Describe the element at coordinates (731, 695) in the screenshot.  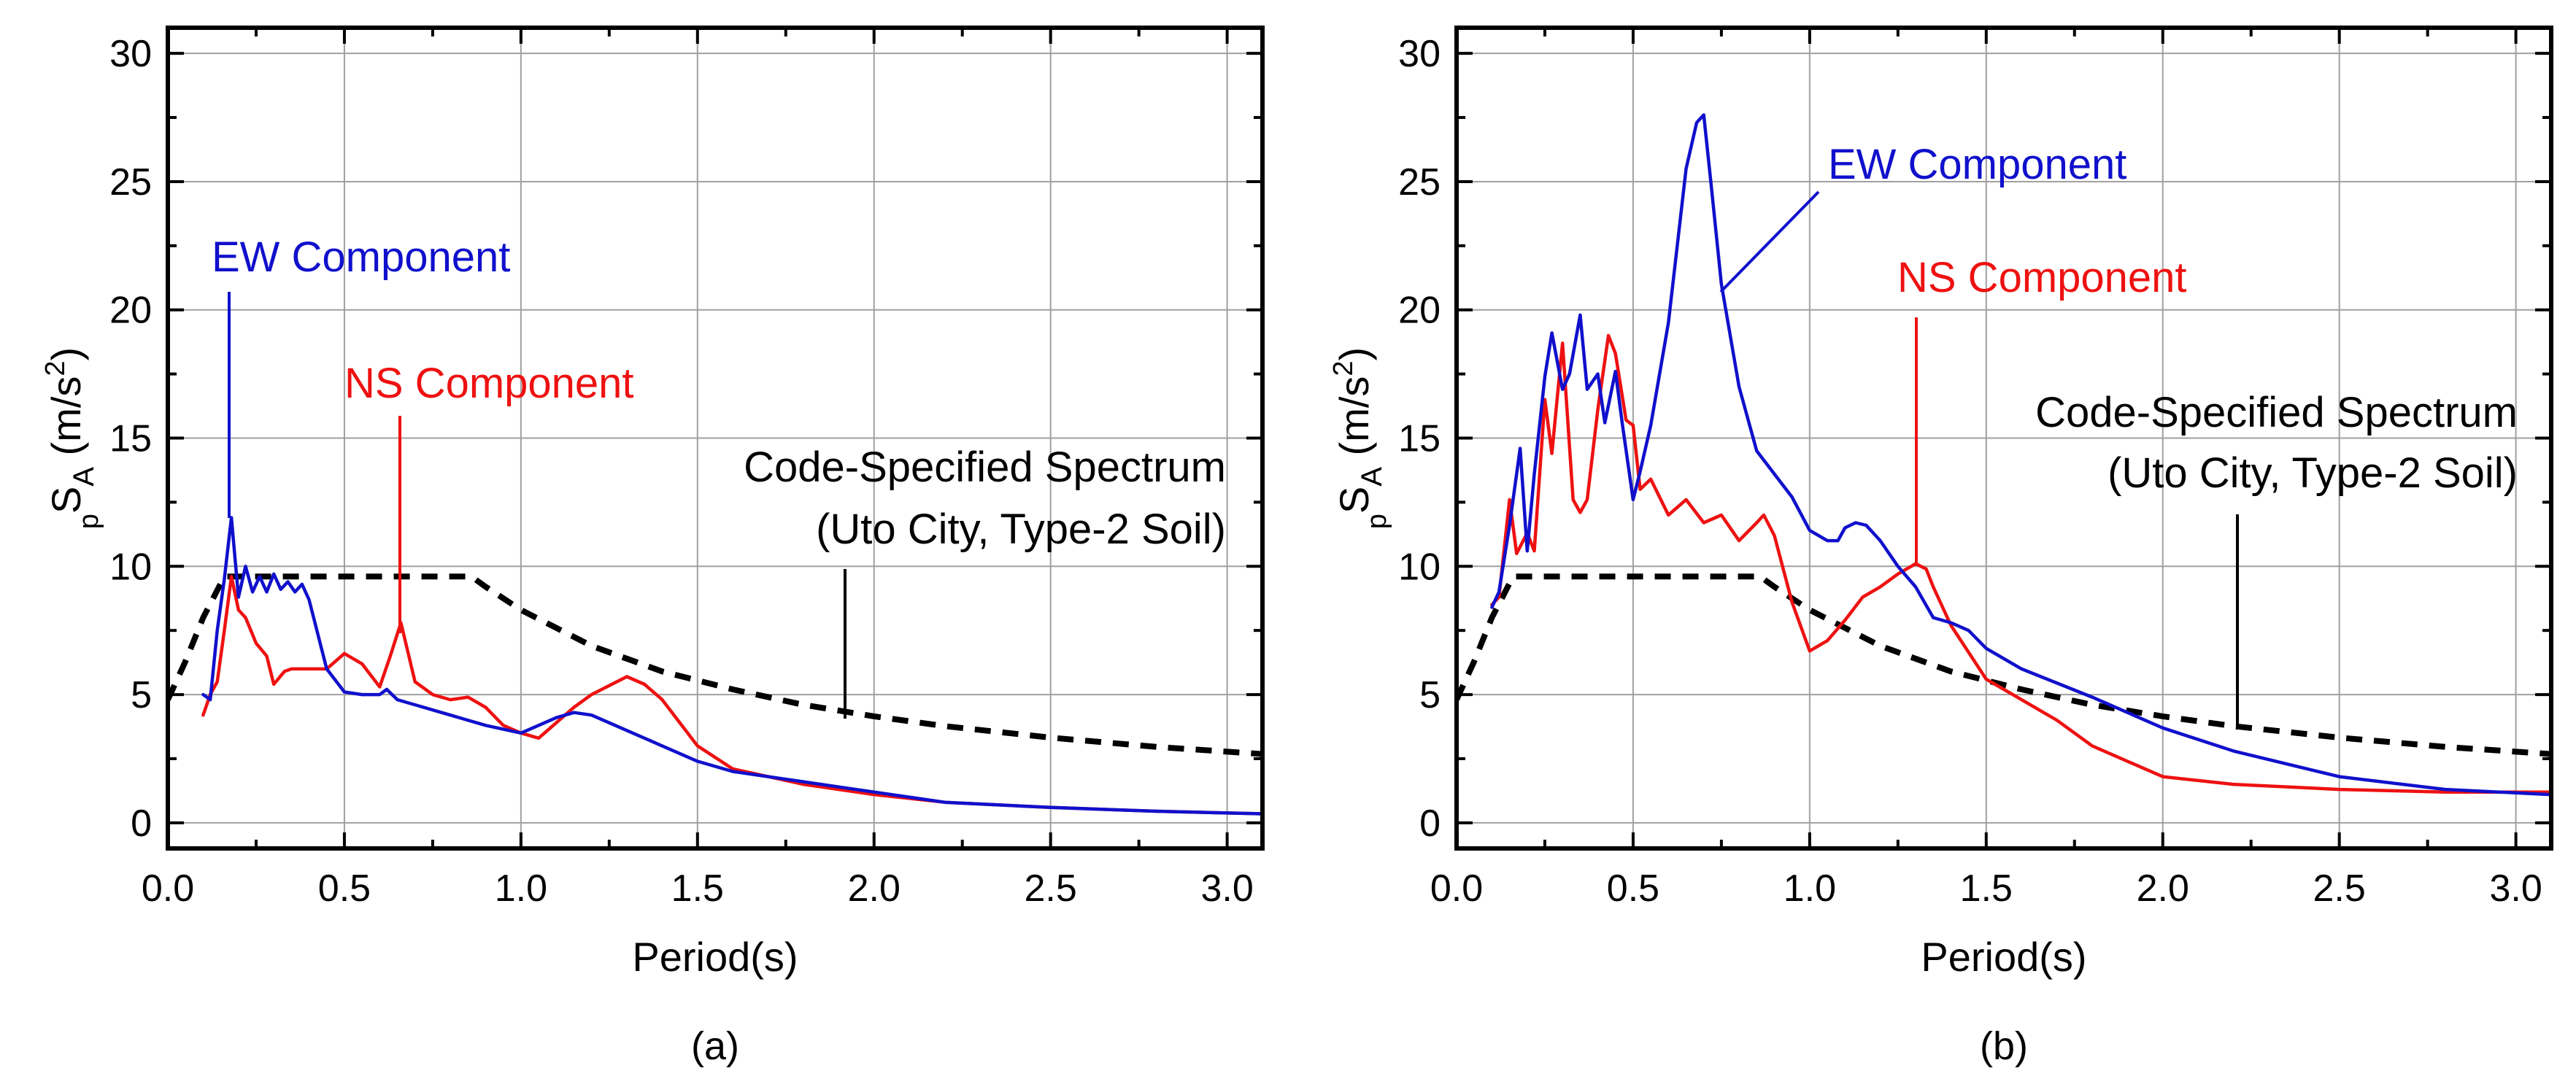
I see `series-line-ns` at that location.